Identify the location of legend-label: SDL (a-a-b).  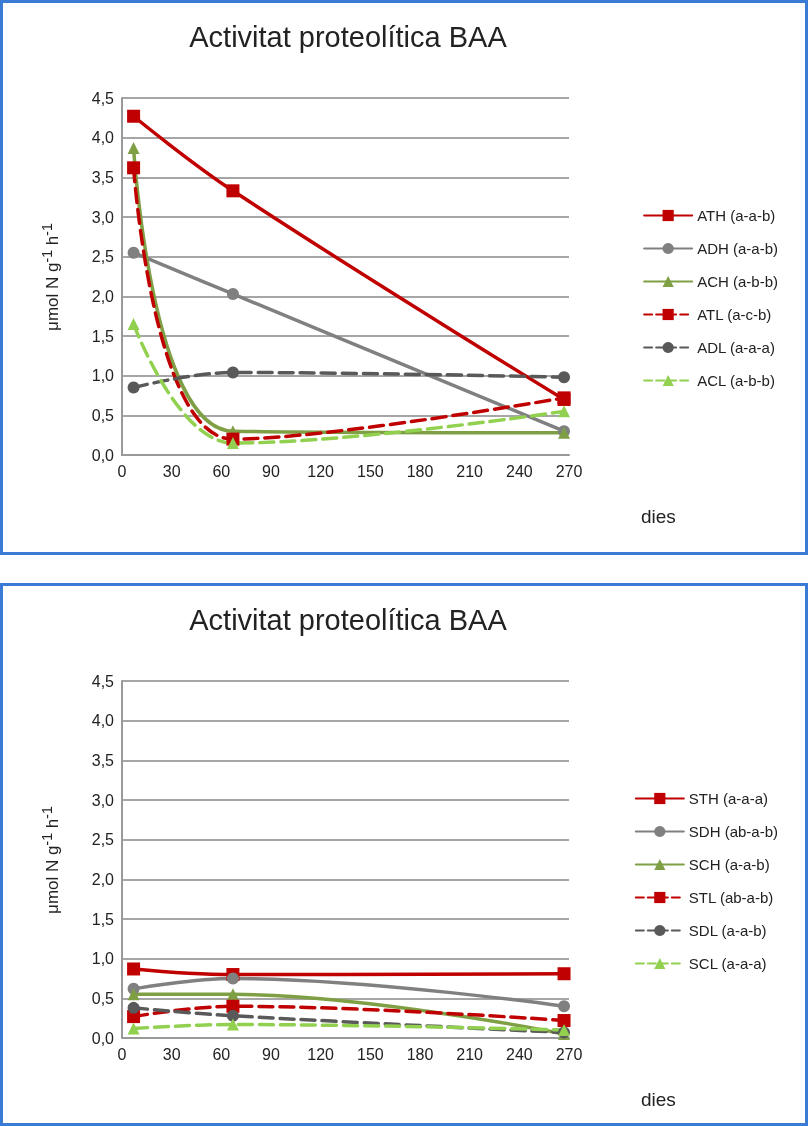
(727, 930).